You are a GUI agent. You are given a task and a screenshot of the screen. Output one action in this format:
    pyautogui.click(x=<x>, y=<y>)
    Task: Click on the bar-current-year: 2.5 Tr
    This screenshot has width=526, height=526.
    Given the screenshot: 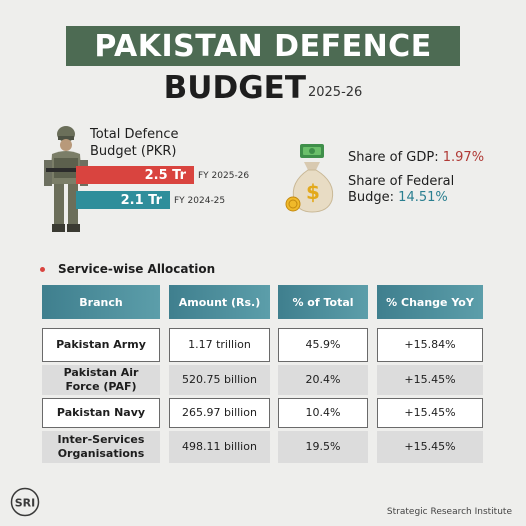 What is the action you would take?
    pyautogui.click(x=135, y=175)
    